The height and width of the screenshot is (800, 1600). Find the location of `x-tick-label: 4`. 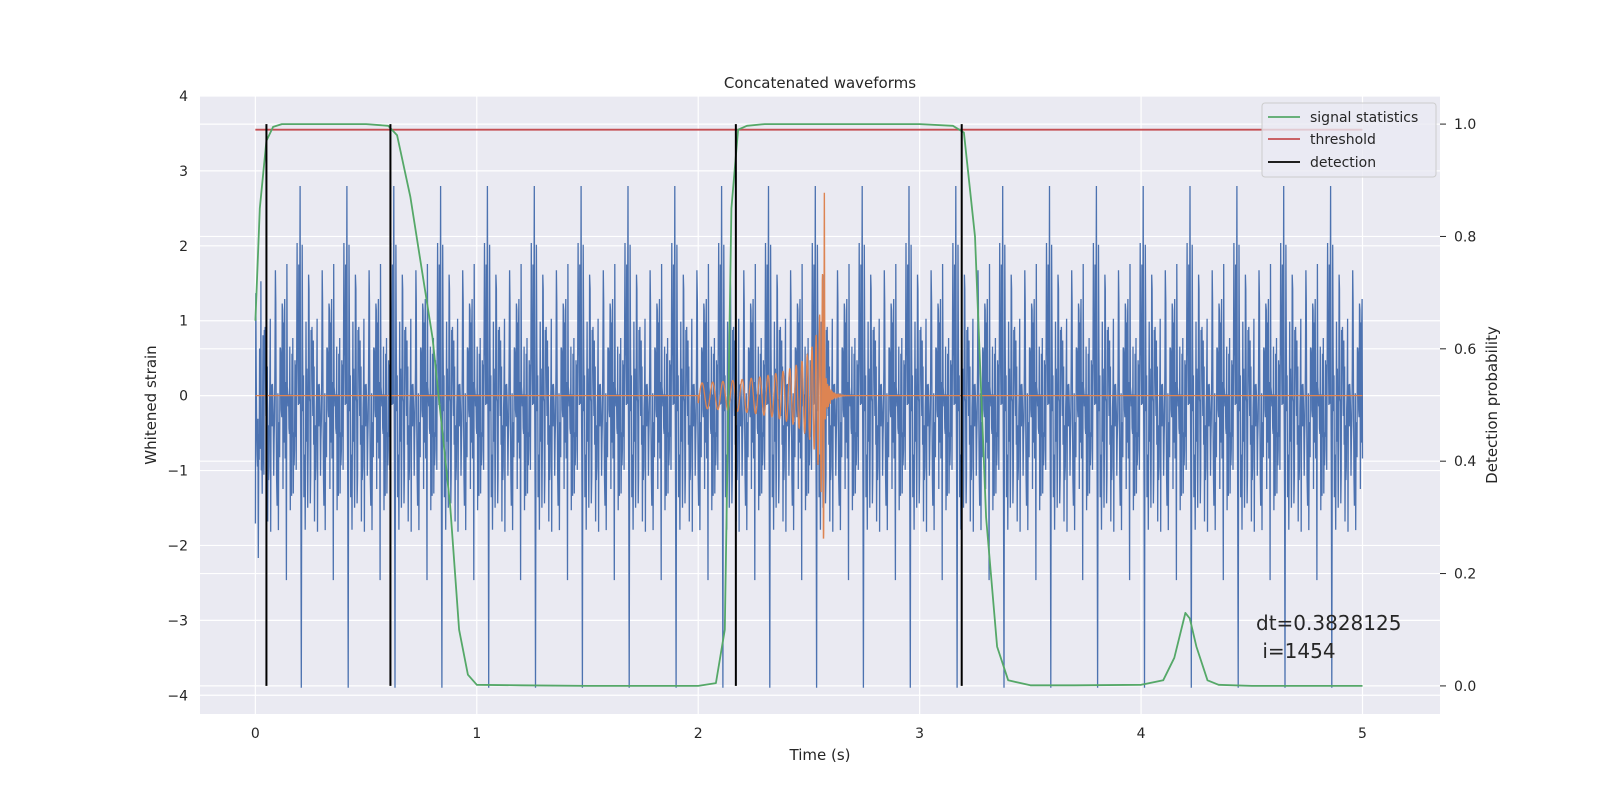

x-tick-label: 4 is located at coordinates (1141, 734).